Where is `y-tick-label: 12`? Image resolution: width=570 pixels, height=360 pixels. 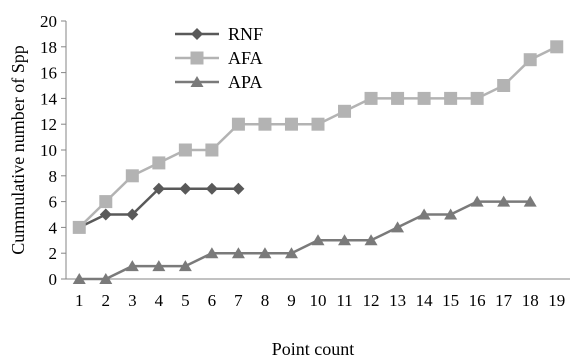 y-tick-label: 12 is located at coordinates (48, 124).